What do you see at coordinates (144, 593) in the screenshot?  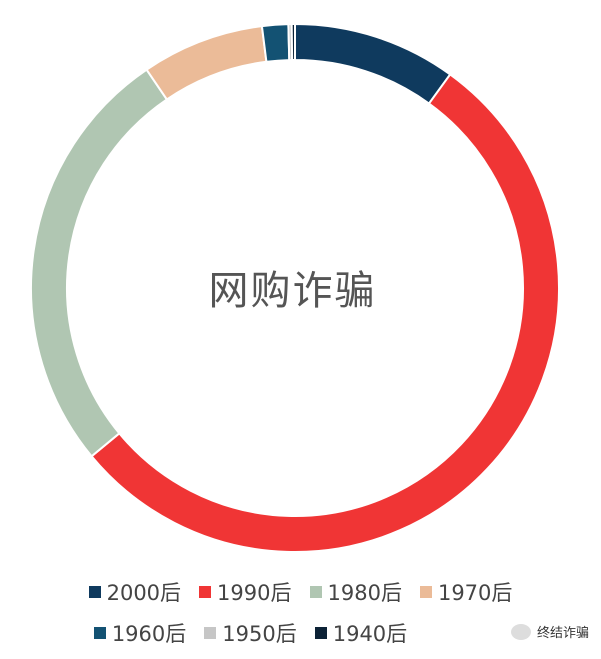 I see `legend-label: 2000后` at bounding box center [144, 593].